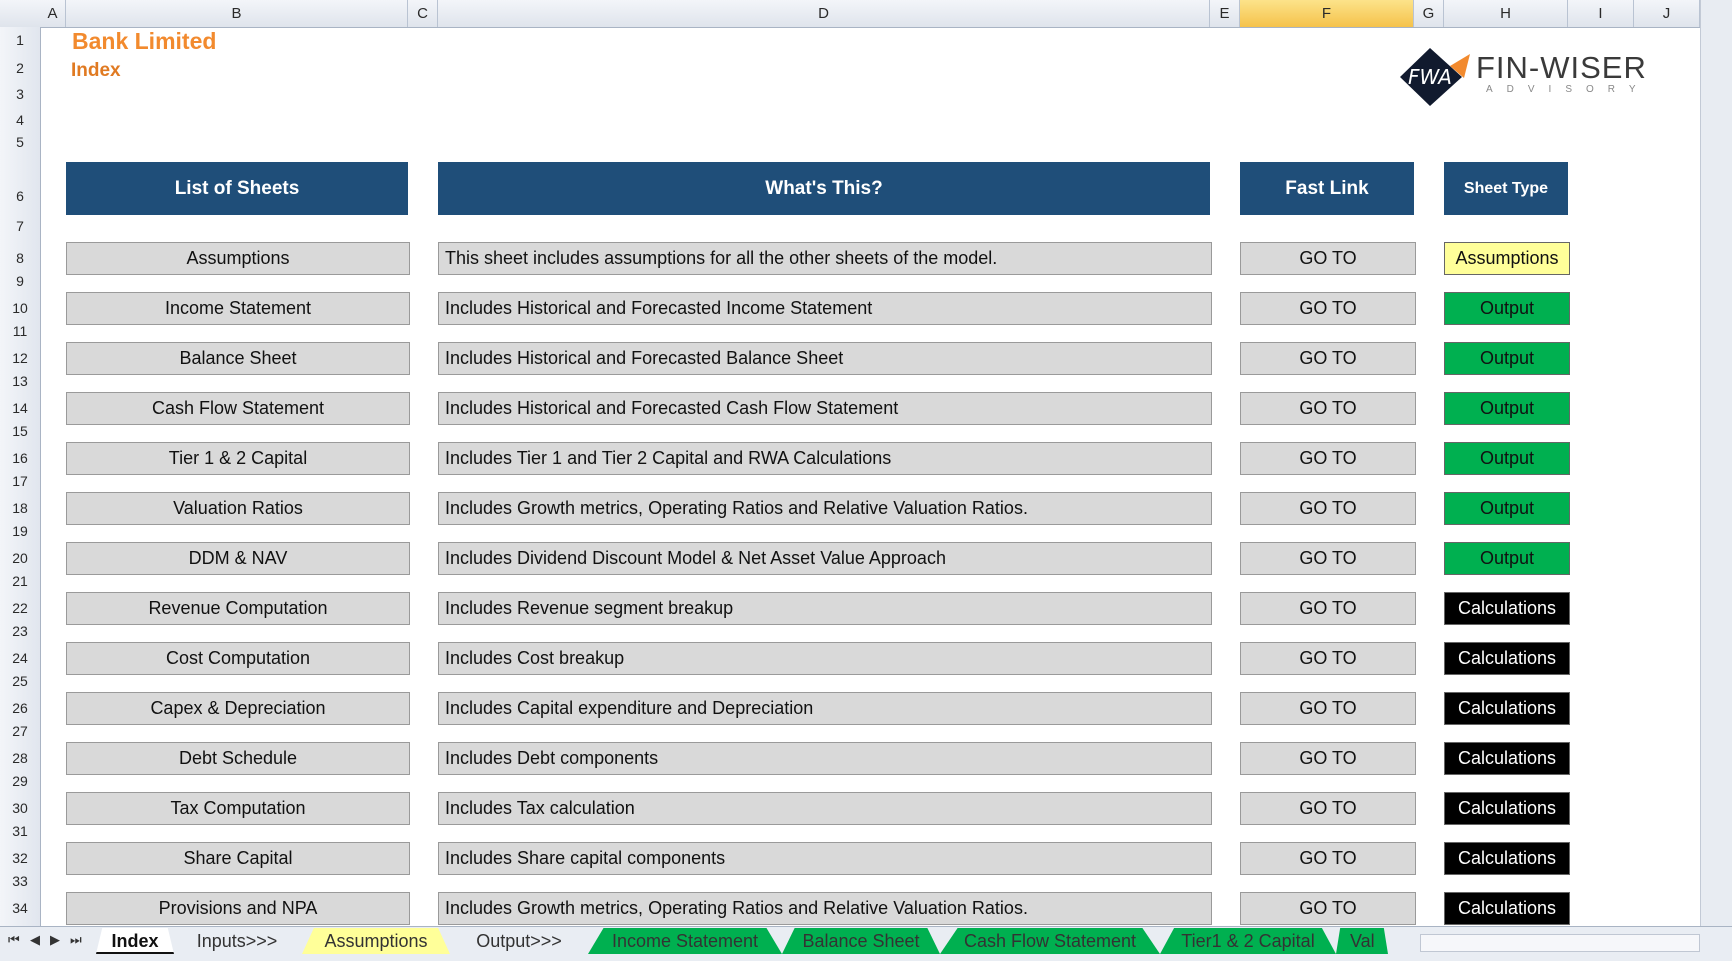  What do you see at coordinates (20, 508) in the screenshot?
I see `row-header-18: 18` at bounding box center [20, 508].